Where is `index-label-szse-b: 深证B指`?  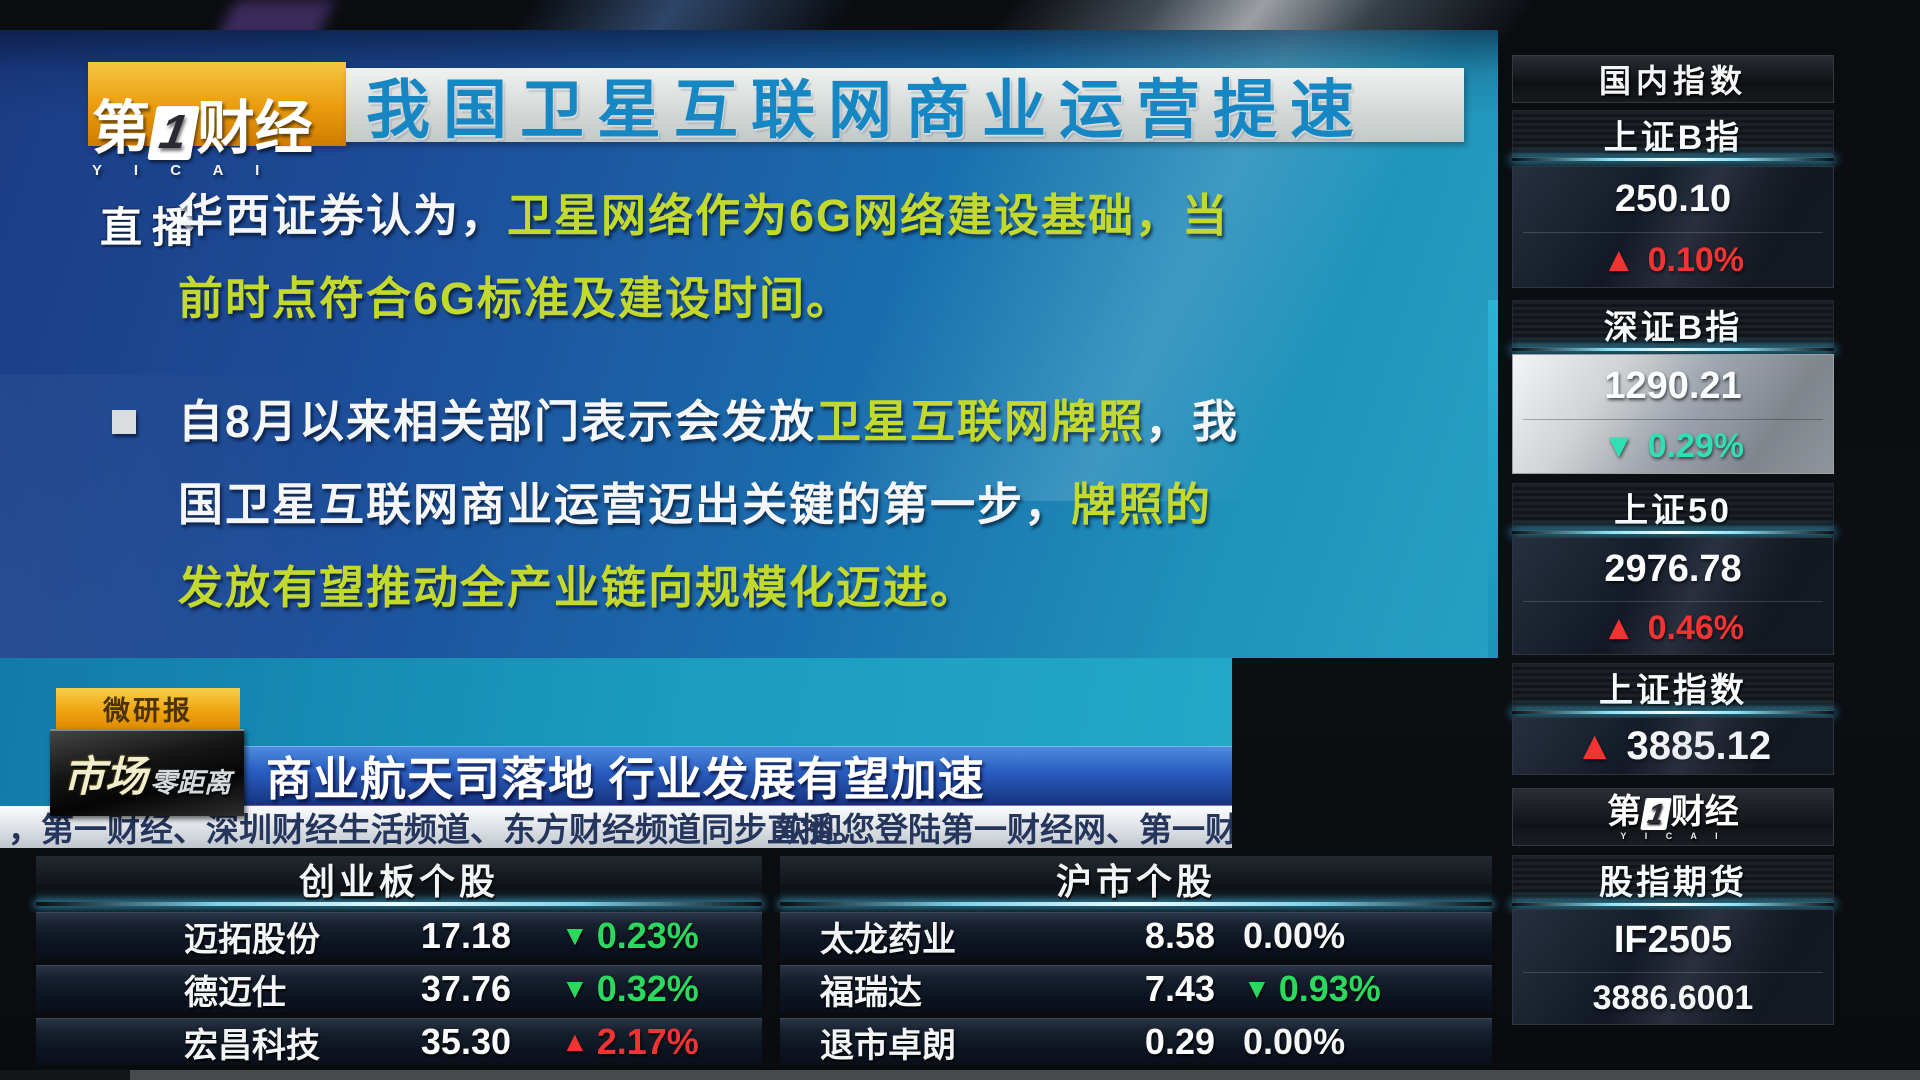
index-label-szse-b: 深证B指 is located at coordinates (1673, 324).